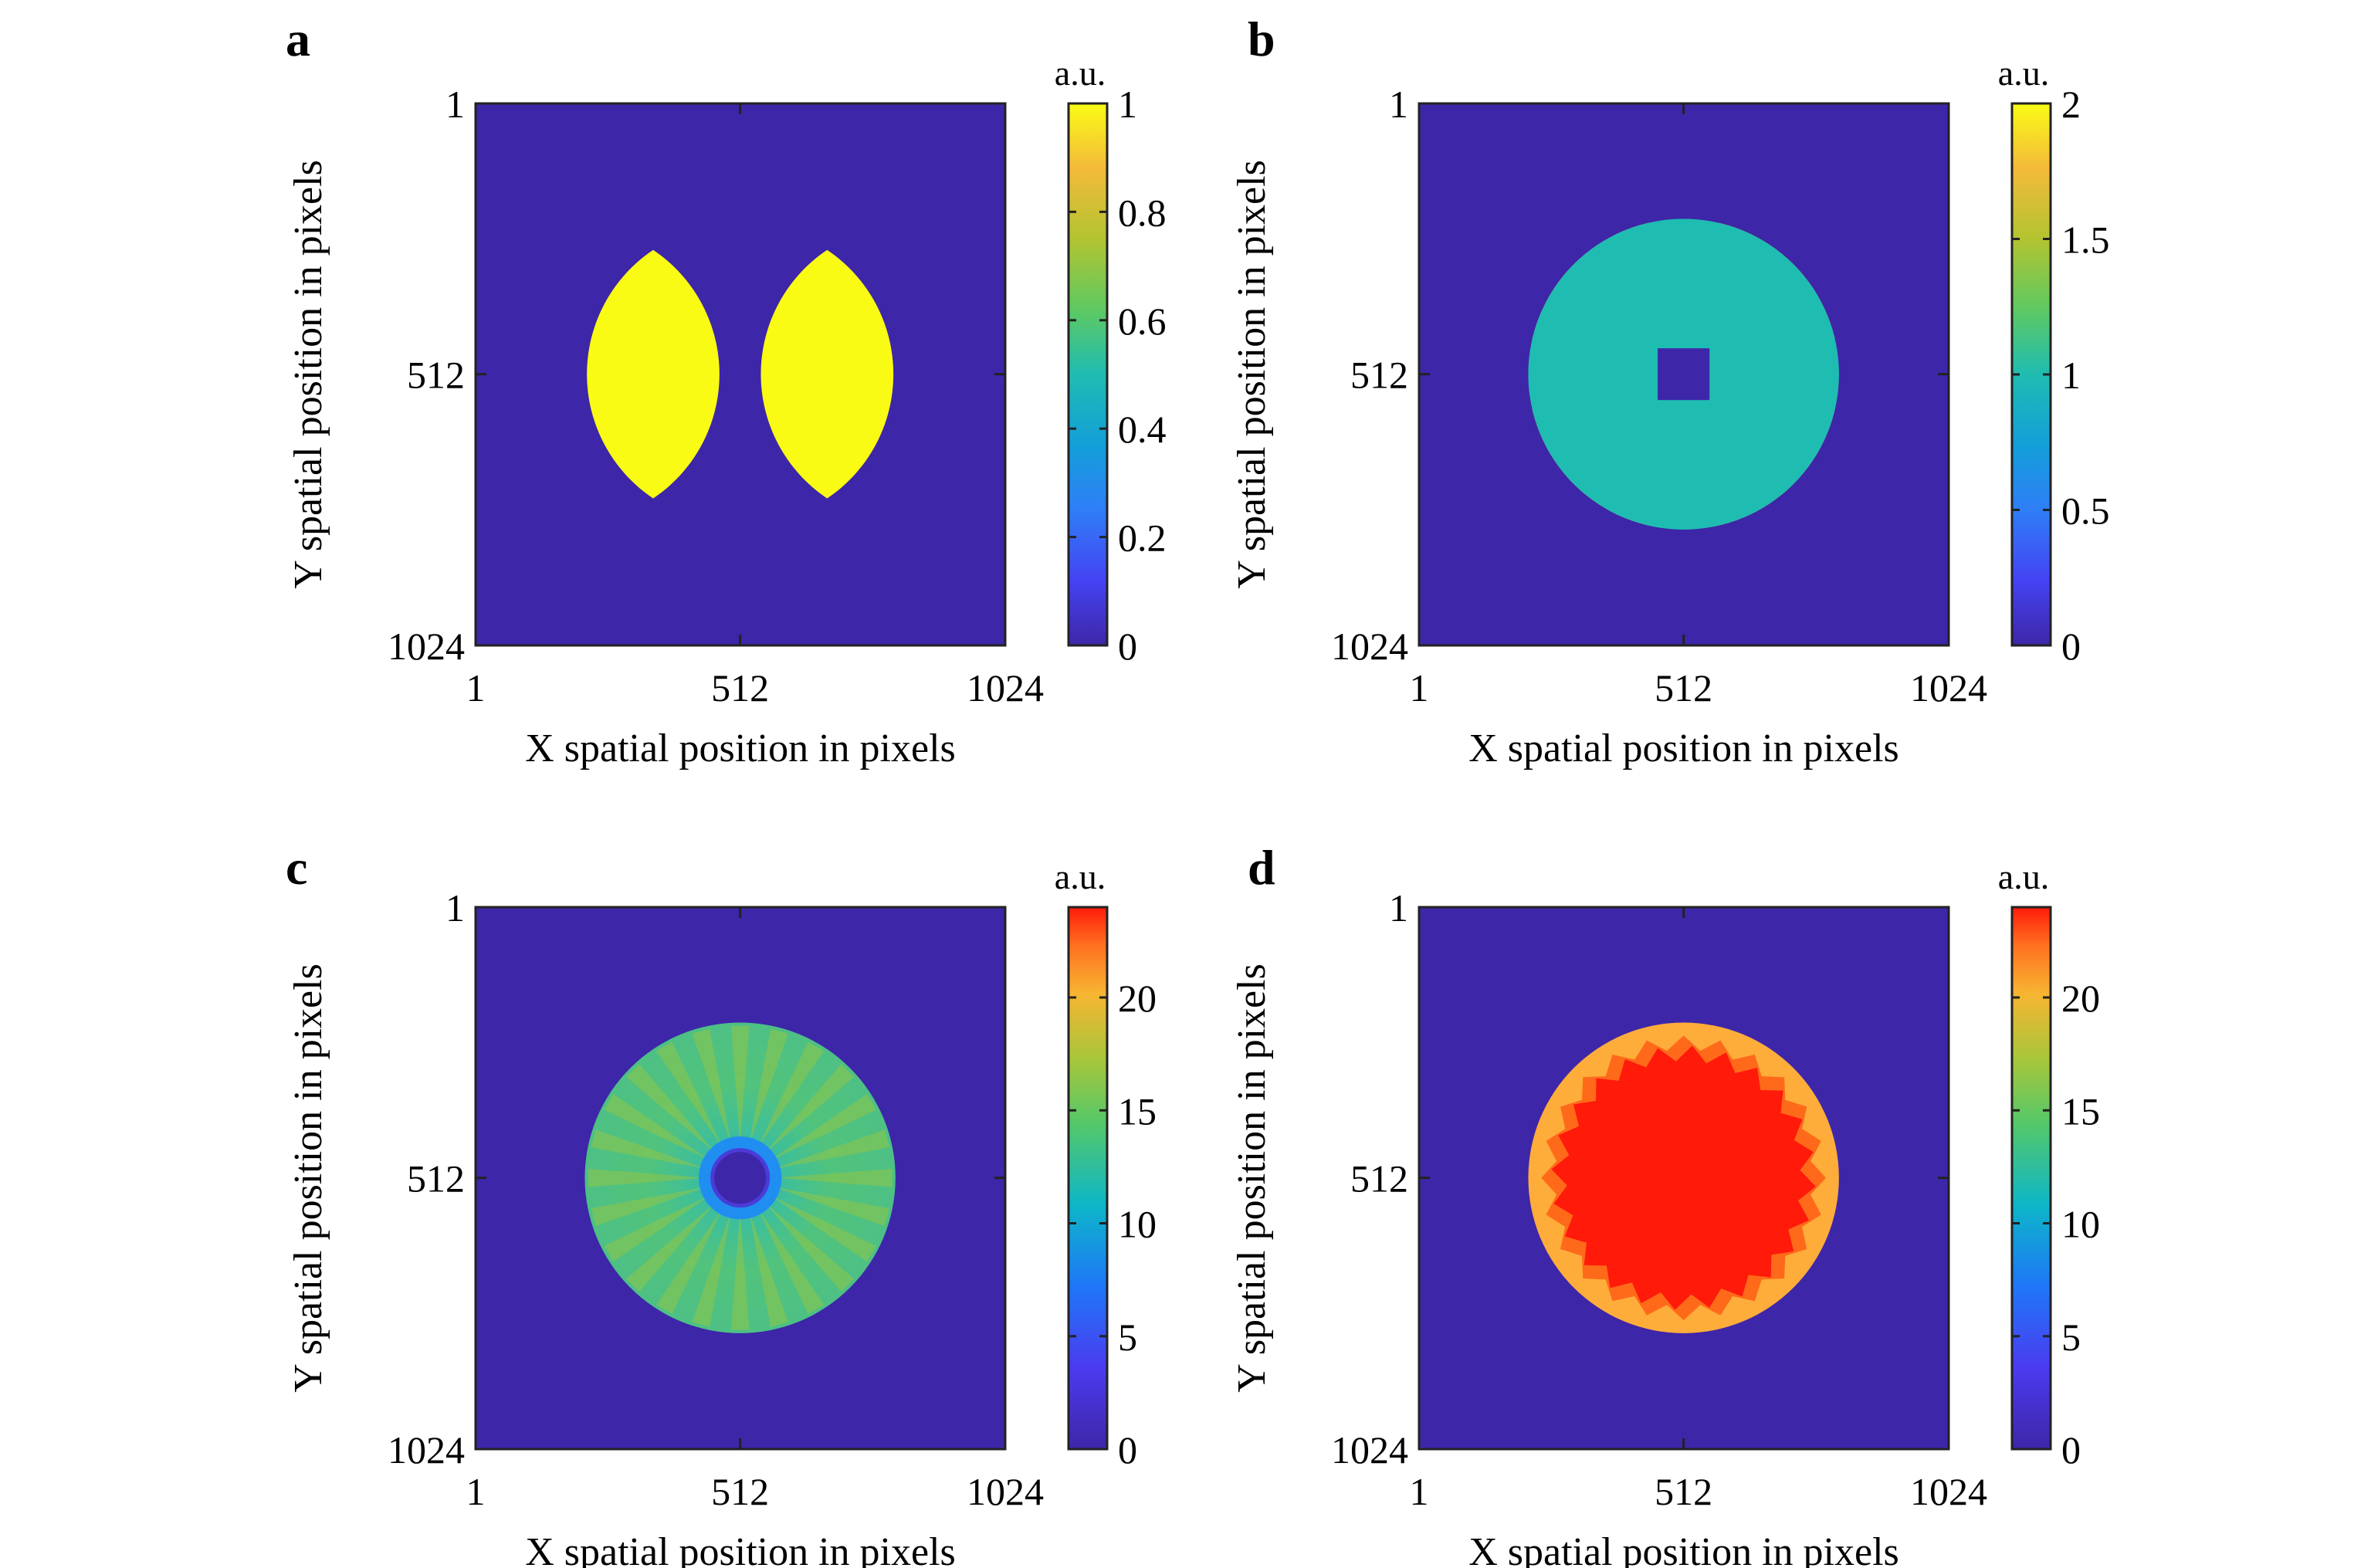 Image resolution: width=2371 pixels, height=1568 pixels. Describe the element at coordinates (2080, 1224) in the screenshot. I see `colorbar-tick-label: 10` at that location.